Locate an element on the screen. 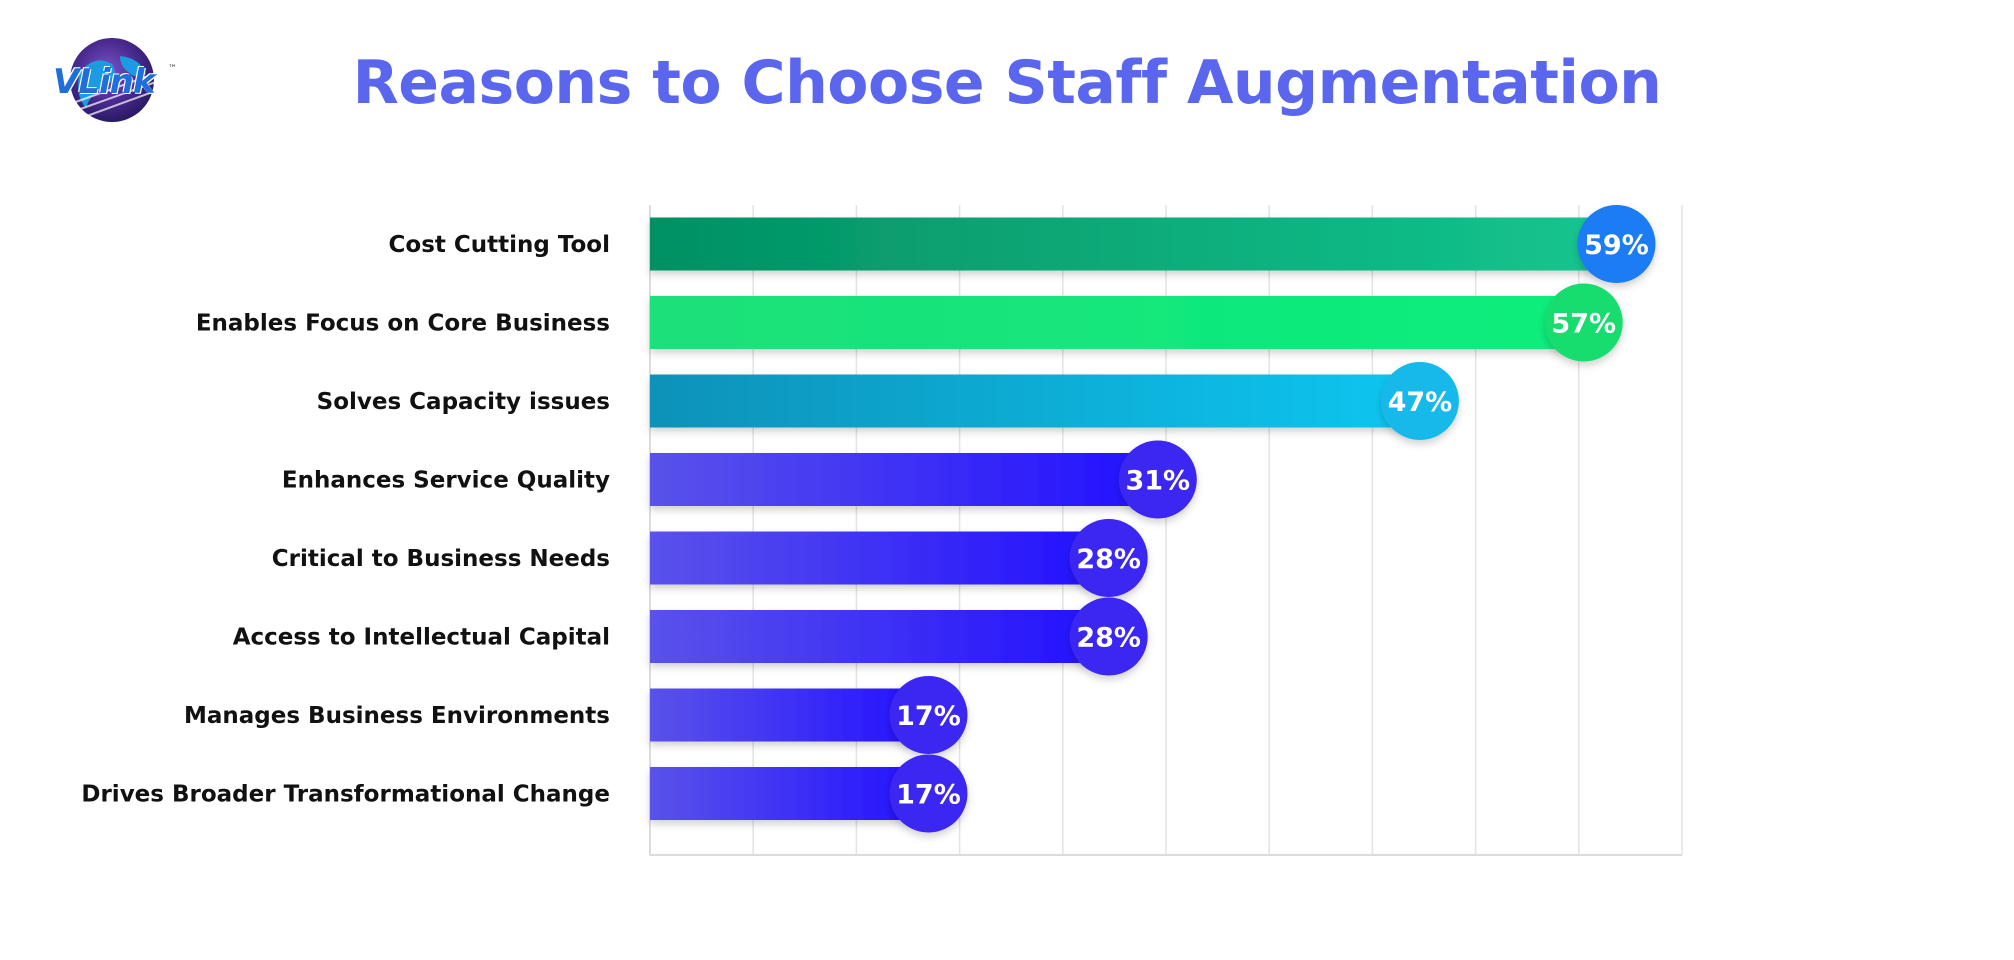 This screenshot has width=2014, height=960. category-label: Manages Business Environments is located at coordinates (397, 716).